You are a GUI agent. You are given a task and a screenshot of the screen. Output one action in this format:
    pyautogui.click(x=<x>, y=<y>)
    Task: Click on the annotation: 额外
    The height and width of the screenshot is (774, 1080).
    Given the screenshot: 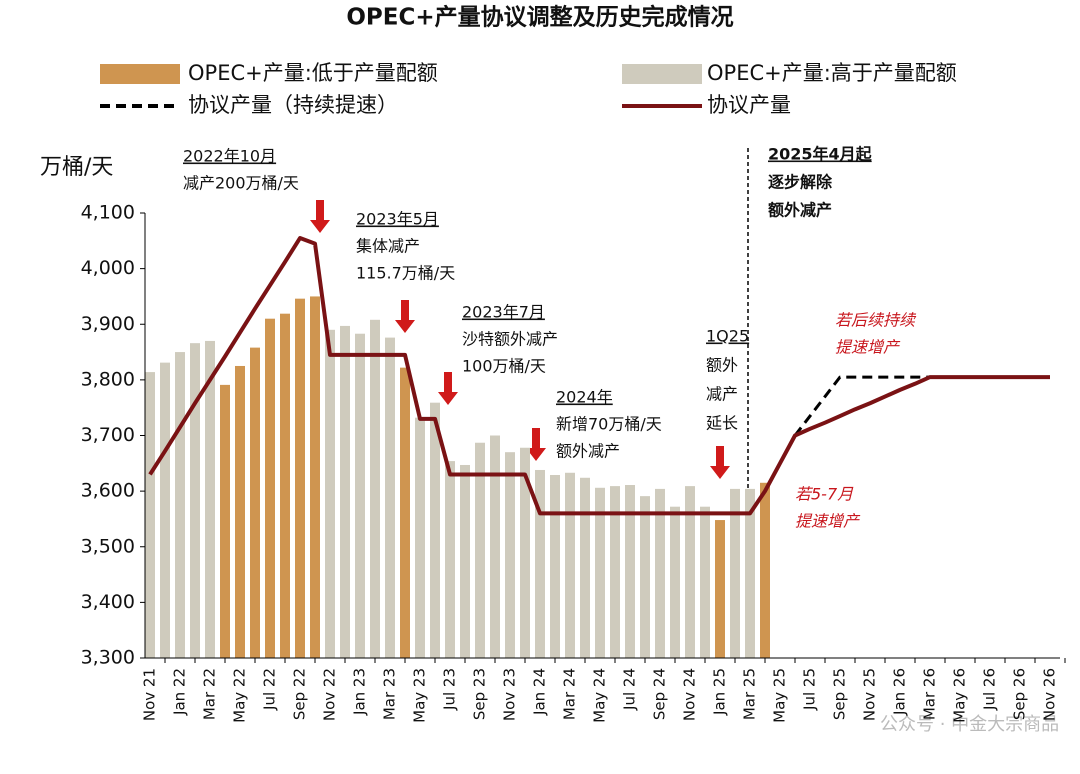 What is the action you would take?
    pyautogui.click(x=722, y=365)
    